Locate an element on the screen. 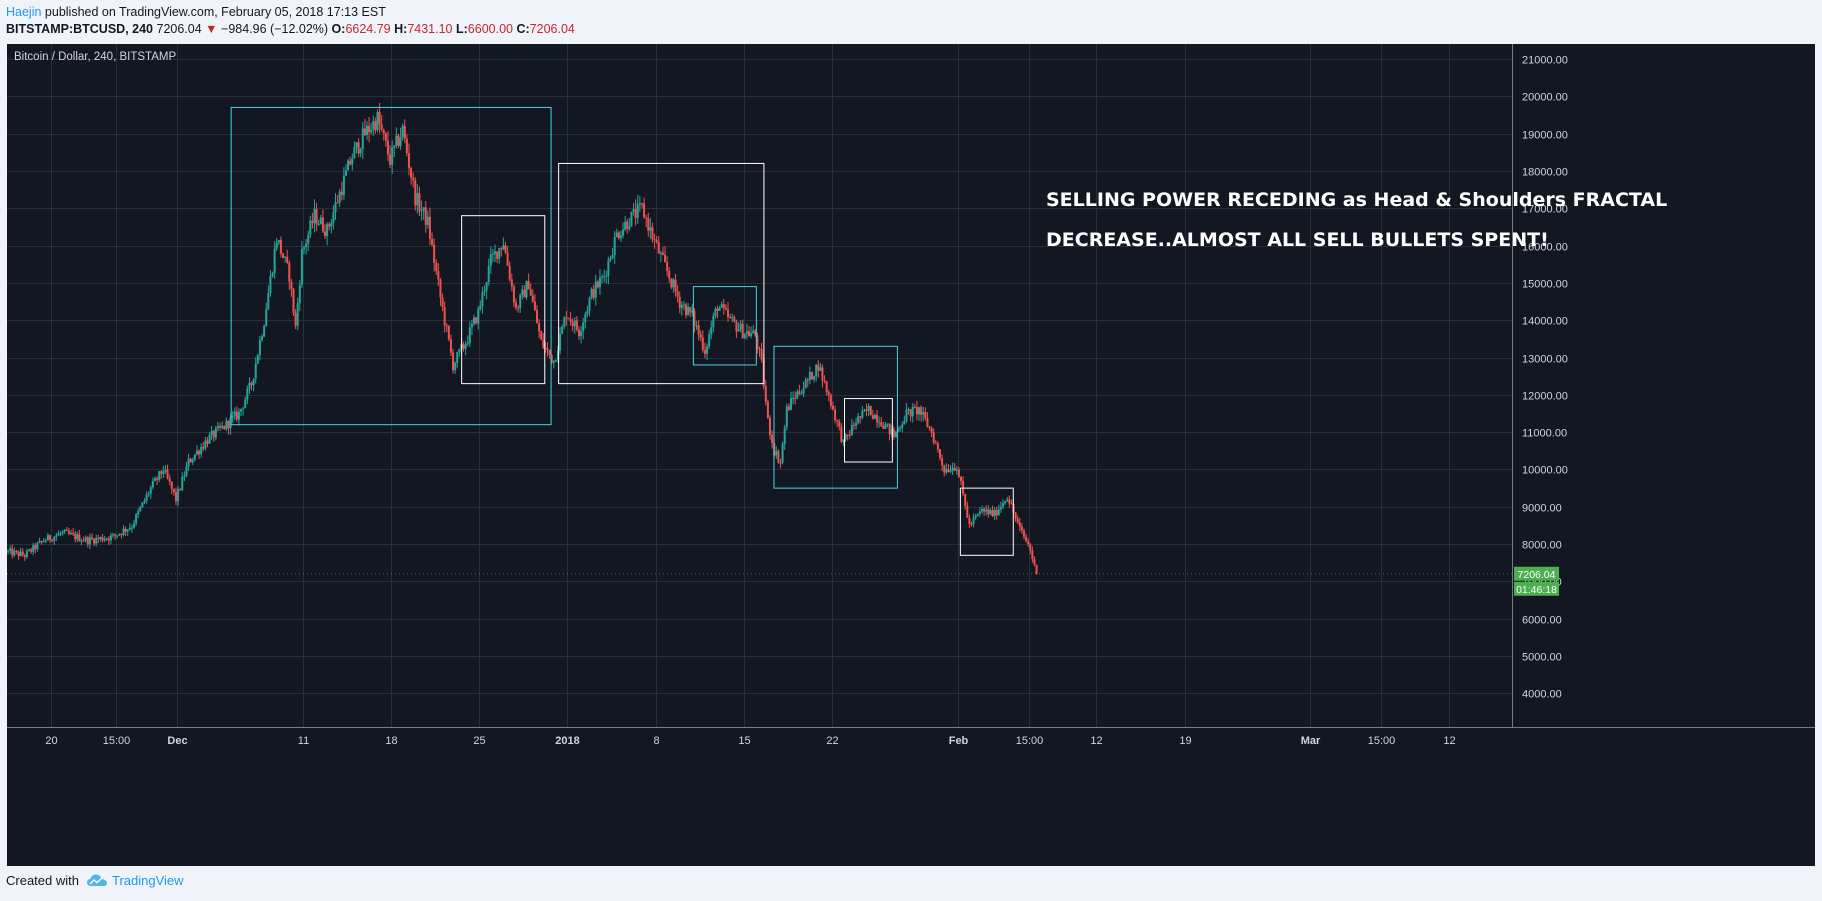 Image resolution: width=1822 pixels, height=901 pixels. y-tick-label: 20000.00 is located at coordinates (1545, 98).